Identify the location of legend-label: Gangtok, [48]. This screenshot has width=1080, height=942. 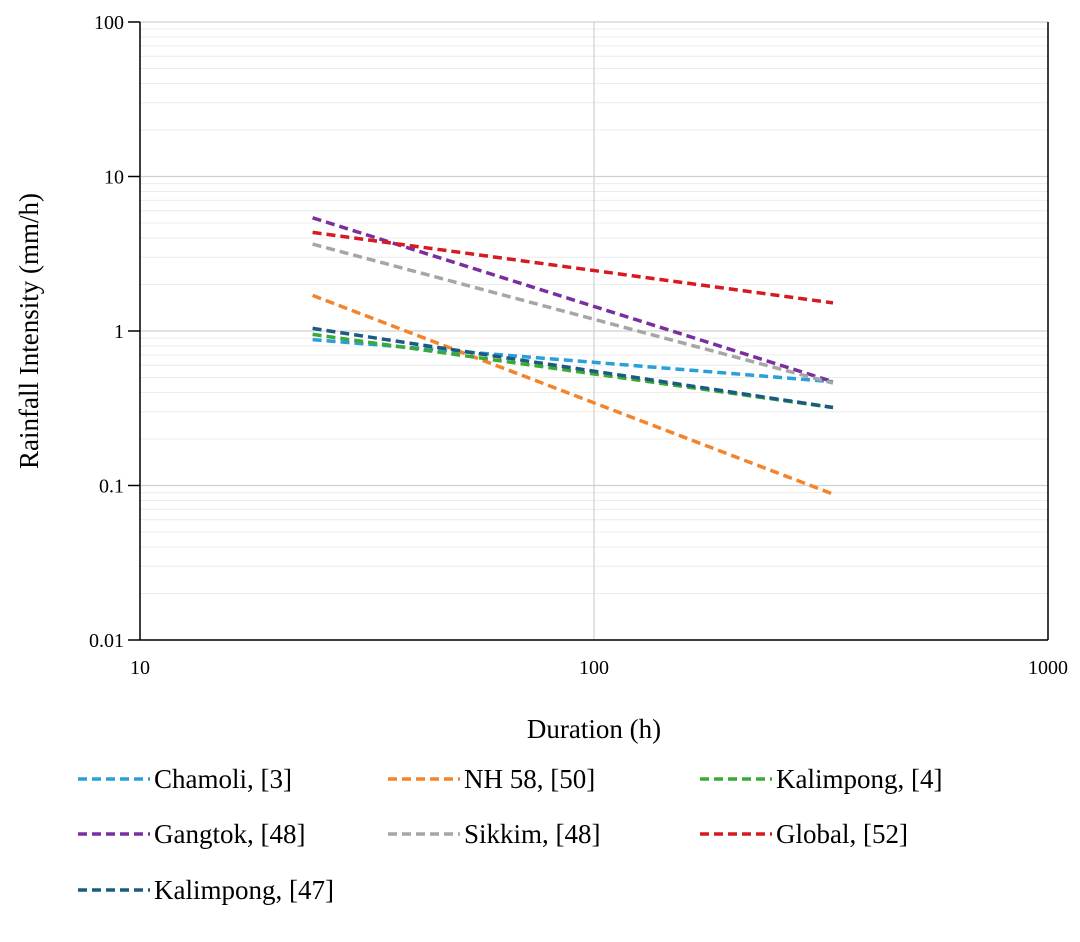
(229, 834).